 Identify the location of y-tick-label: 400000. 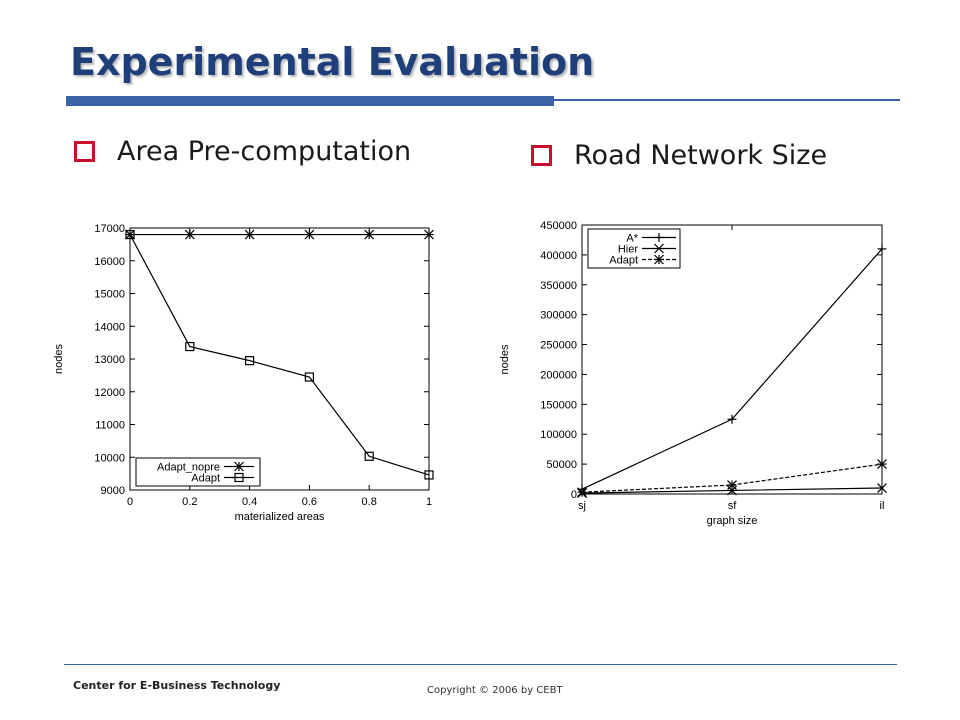
(558, 256).